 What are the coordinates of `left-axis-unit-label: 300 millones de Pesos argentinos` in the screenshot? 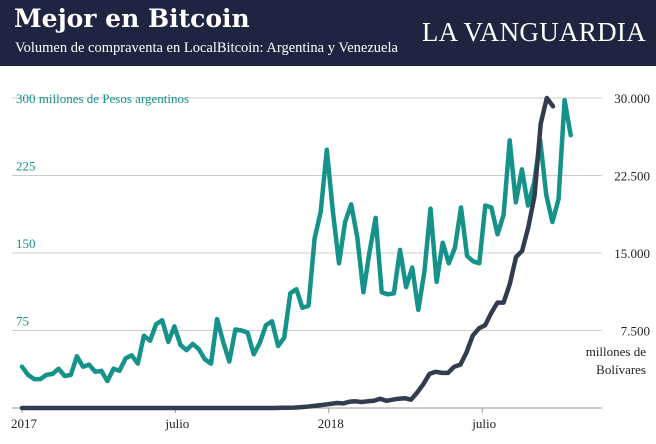 It's located at (102, 98).